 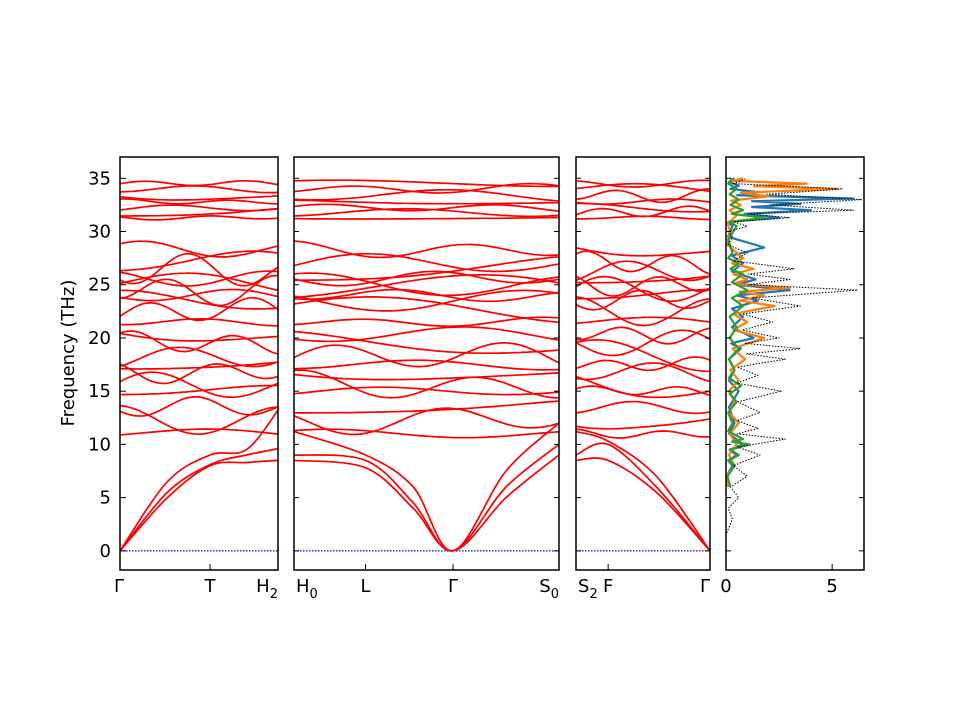 I want to click on dos-x-tick-label: 0, so click(x=725, y=586).